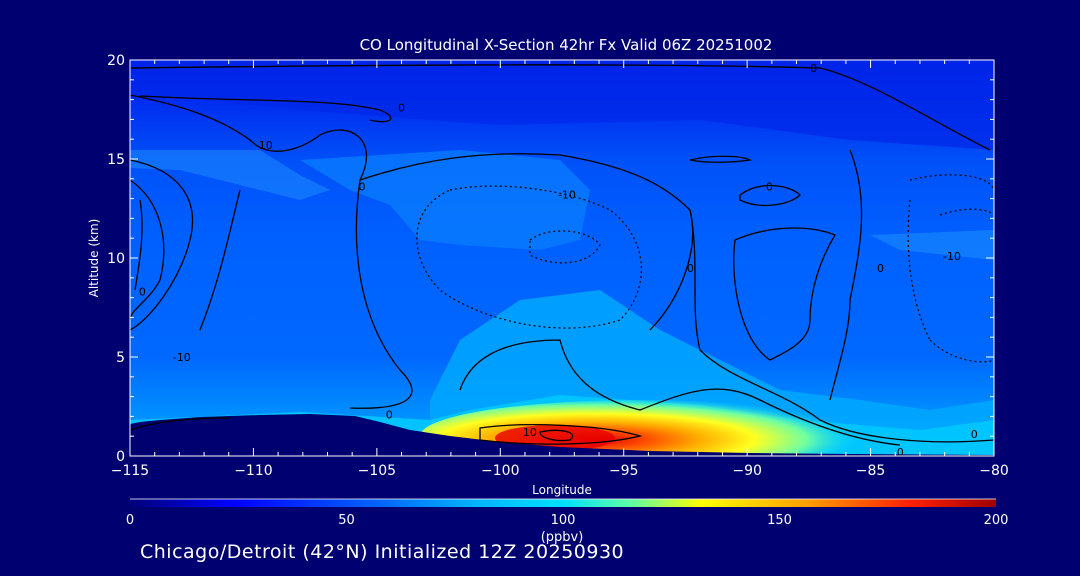  Describe the element at coordinates (116, 160) in the screenshot. I see `y-tick-label: 15` at that location.